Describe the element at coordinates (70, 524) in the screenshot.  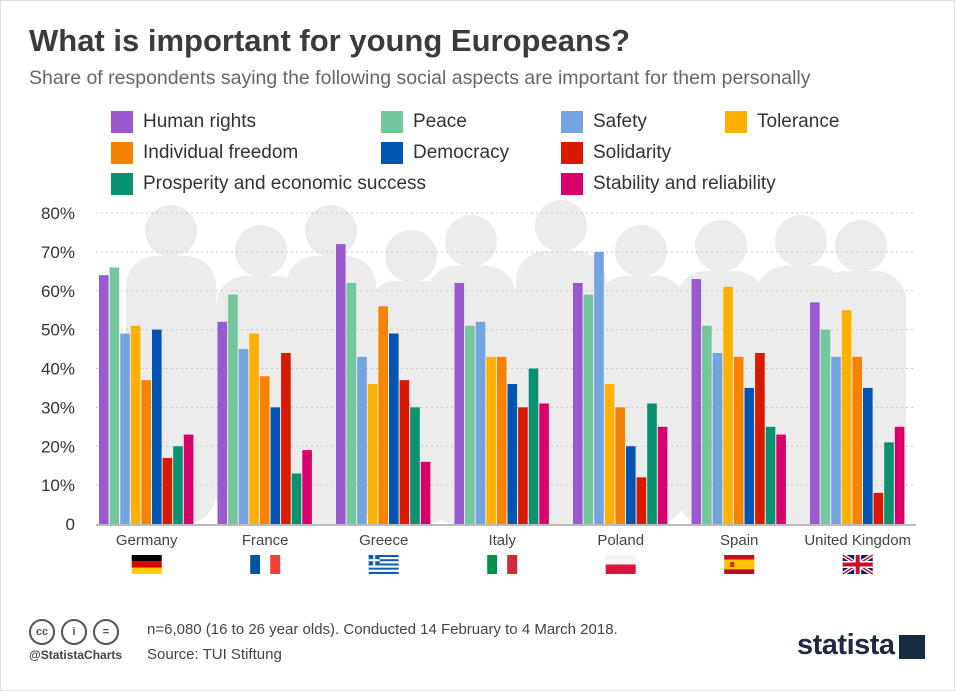
I see `y-tick-label: 0` at that location.